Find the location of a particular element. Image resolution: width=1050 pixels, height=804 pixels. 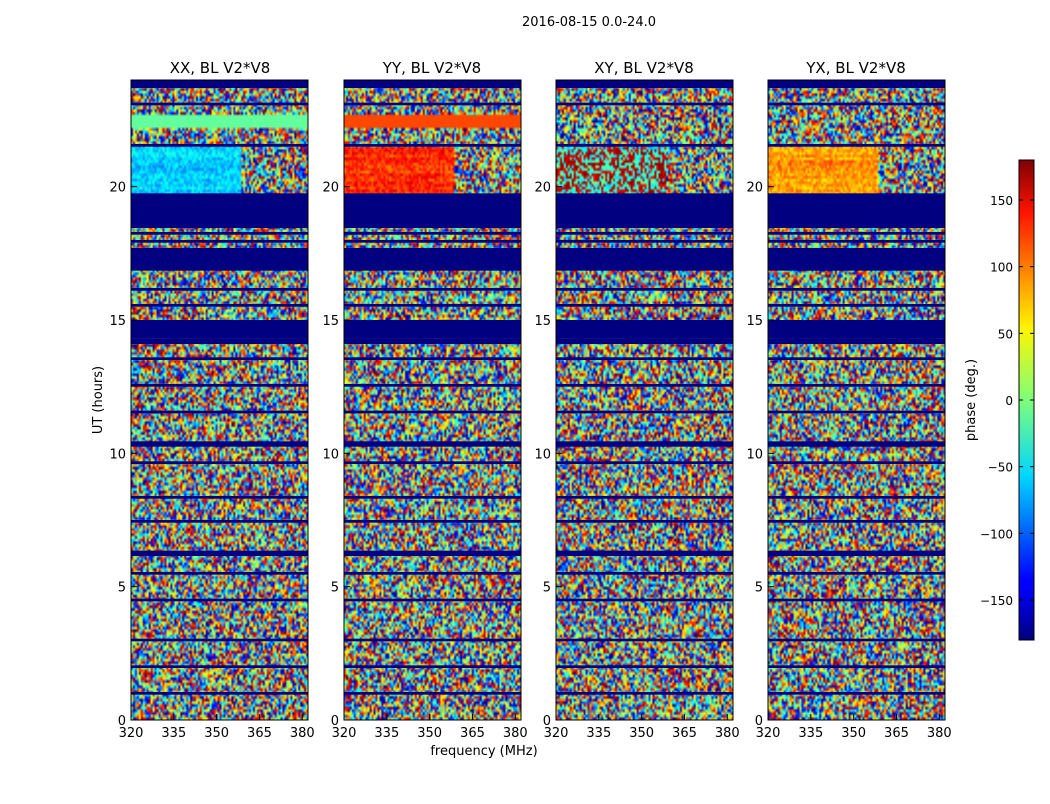

y-tick-label: 10 is located at coordinates (117, 454).